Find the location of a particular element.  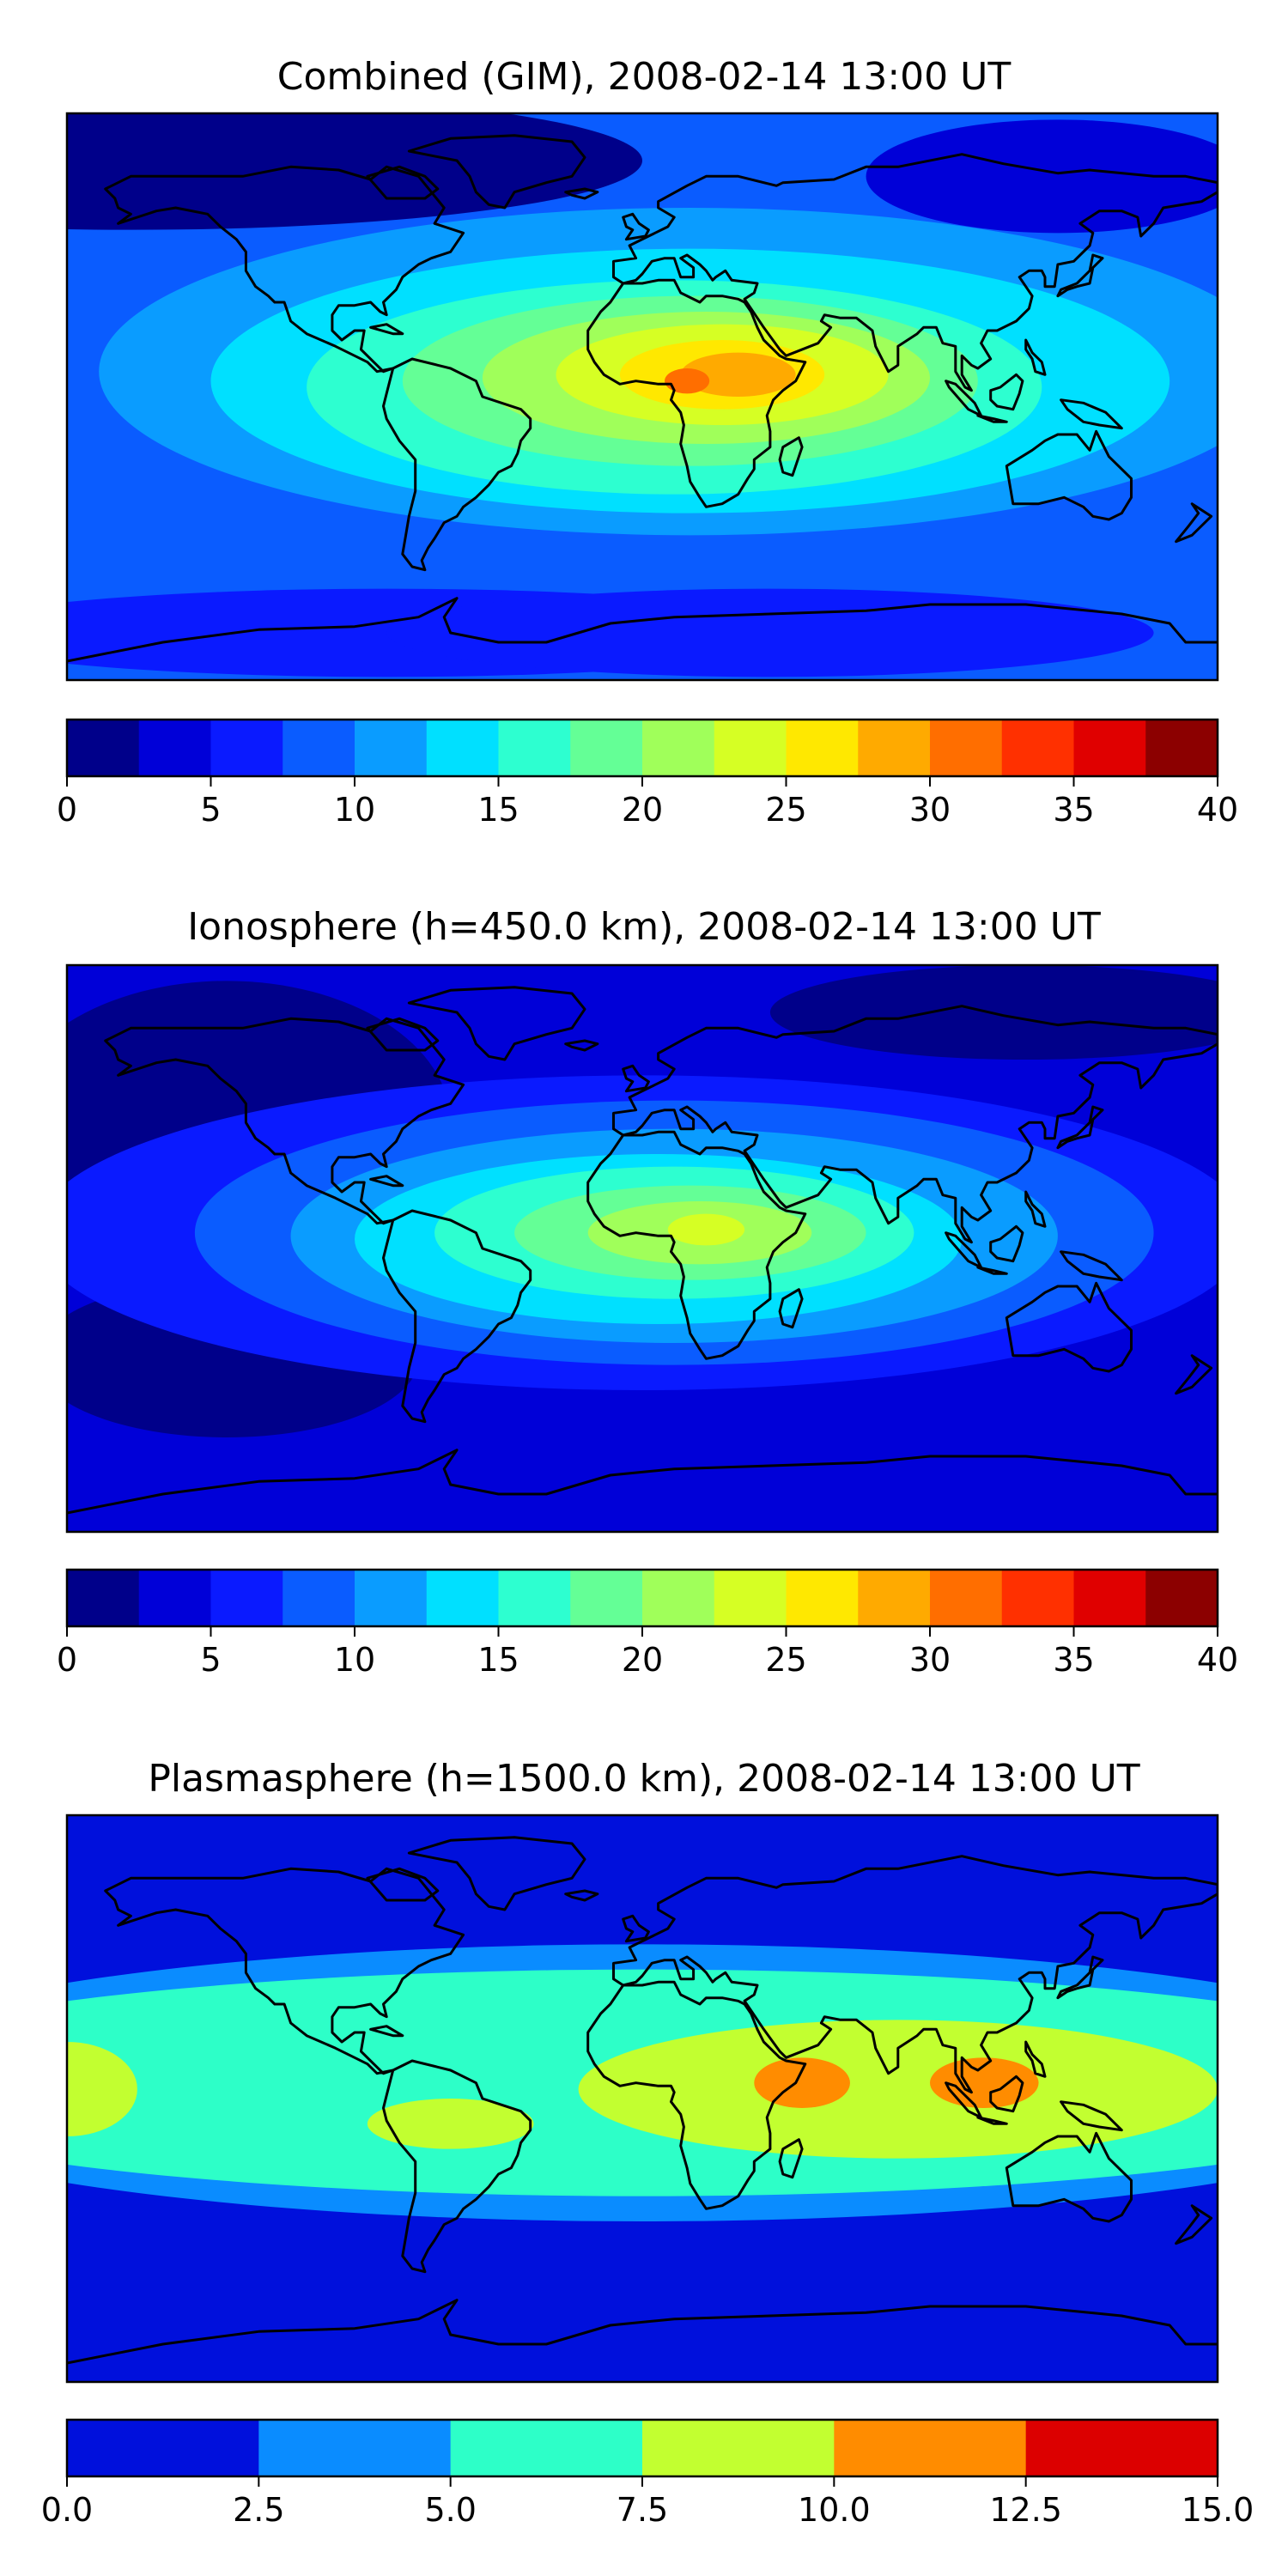

coastline-eurasia is located at coordinates (915, 1975).